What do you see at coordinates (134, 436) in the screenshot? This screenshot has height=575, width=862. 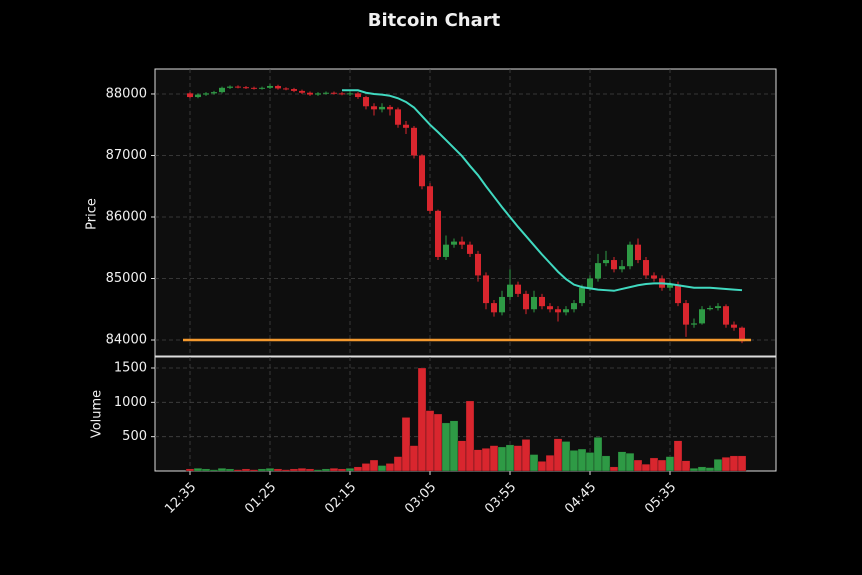 I see `y-tick-label: 500` at bounding box center [134, 436].